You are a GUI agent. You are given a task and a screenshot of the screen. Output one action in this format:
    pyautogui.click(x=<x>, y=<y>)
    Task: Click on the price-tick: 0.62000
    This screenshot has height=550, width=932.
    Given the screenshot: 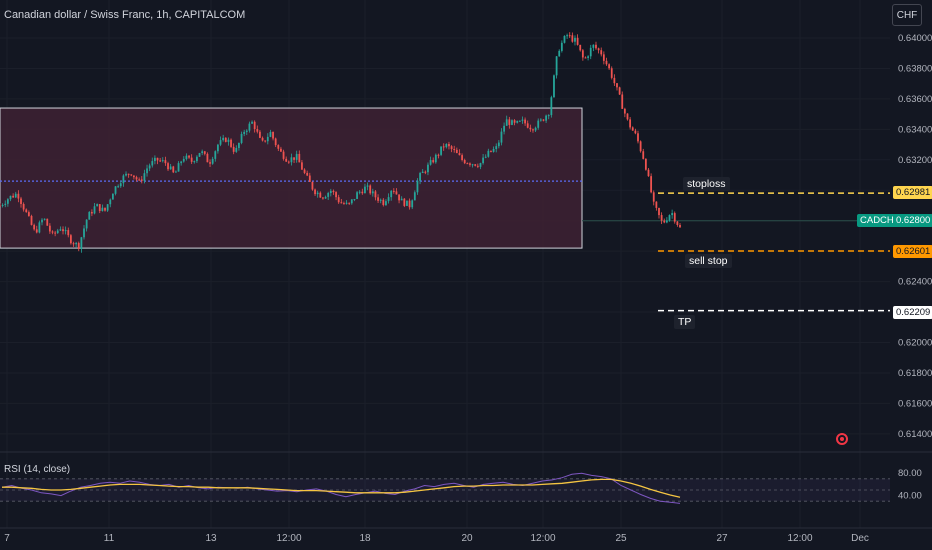 What is the action you would take?
    pyautogui.click(x=915, y=343)
    